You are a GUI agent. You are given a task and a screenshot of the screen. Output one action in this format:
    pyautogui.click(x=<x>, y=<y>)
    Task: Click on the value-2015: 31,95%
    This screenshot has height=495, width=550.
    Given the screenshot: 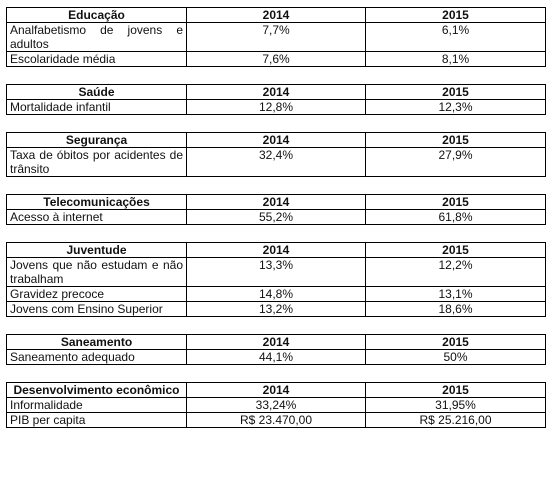 What is the action you would take?
    pyautogui.click(x=455, y=405)
    